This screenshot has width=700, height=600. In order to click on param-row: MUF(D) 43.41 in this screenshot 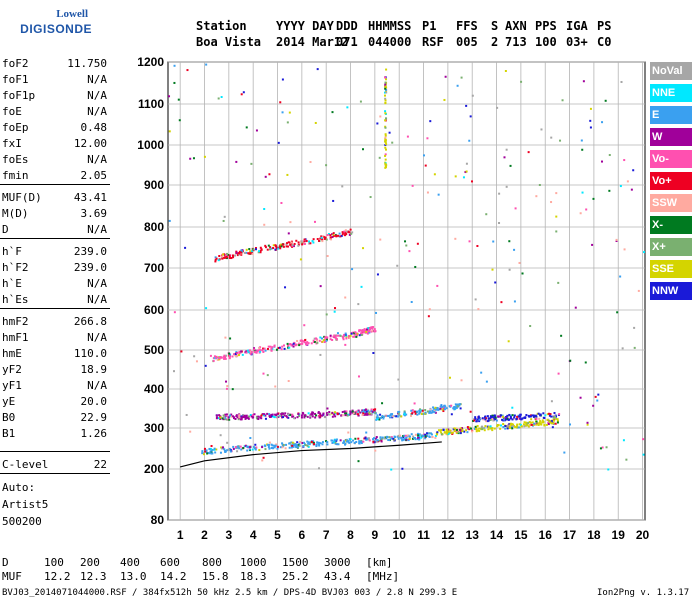, I will do `click(54, 197)`.